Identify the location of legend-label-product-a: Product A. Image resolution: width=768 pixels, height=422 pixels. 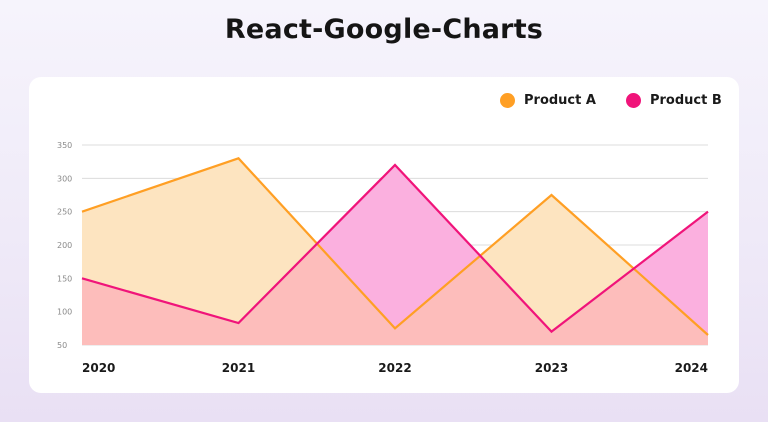
(560, 100).